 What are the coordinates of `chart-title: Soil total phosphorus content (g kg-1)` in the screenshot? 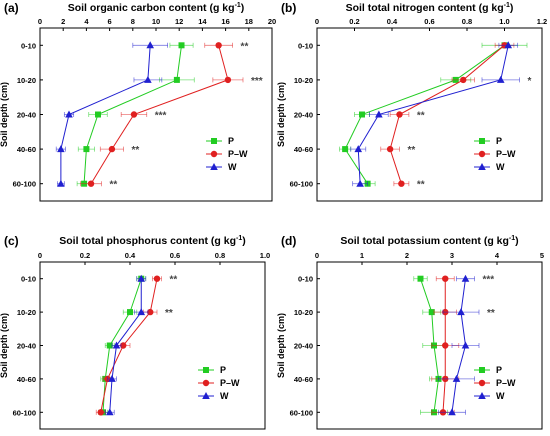 It's located at (152, 241).